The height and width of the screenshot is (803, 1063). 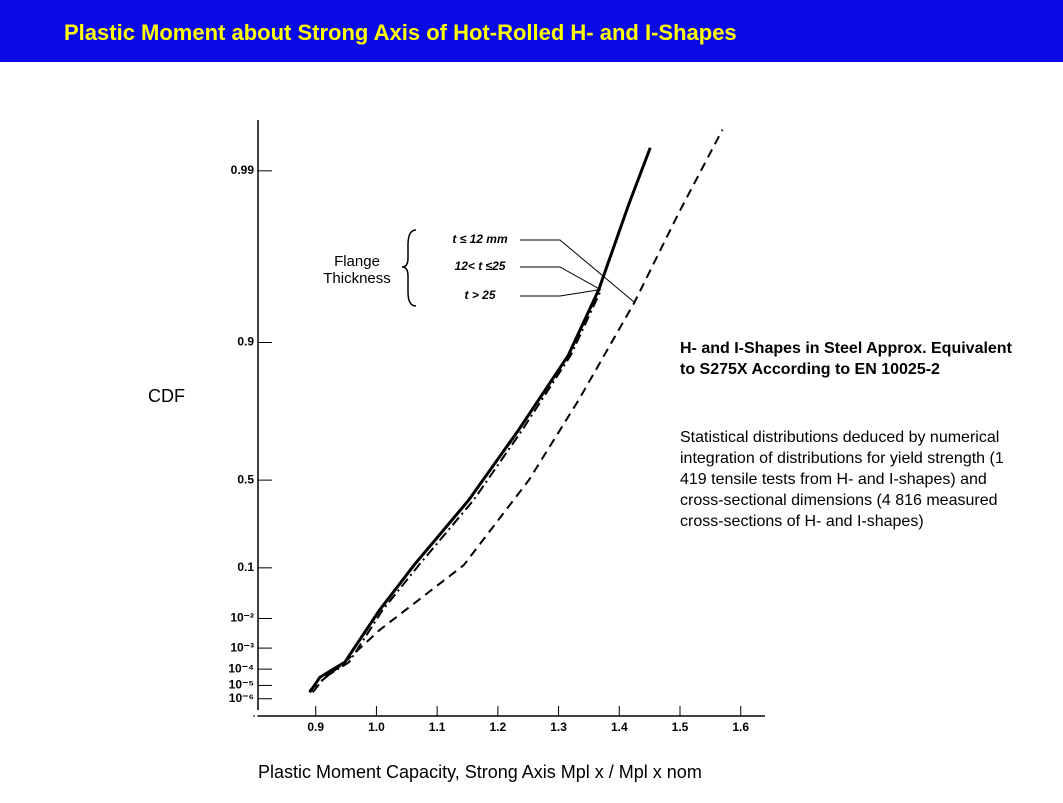 I want to click on y-tick-label: 10⁻⁵, so click(x=241, y=685).